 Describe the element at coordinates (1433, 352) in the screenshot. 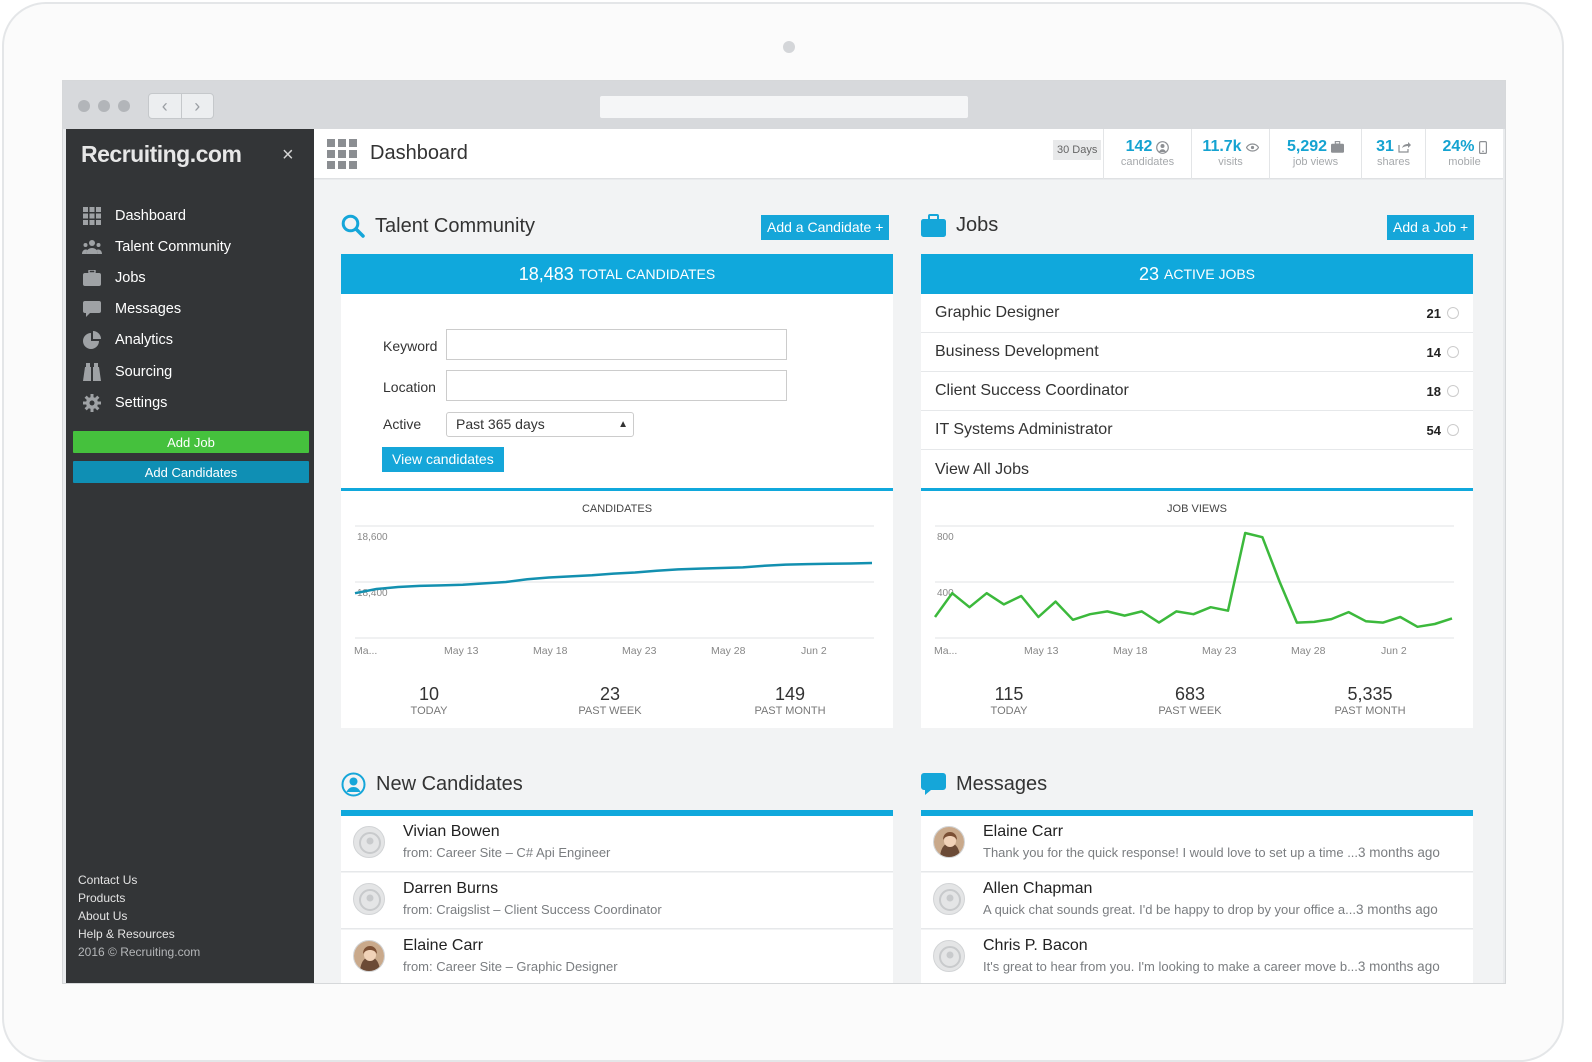

I see `job-count: 14` at that location.